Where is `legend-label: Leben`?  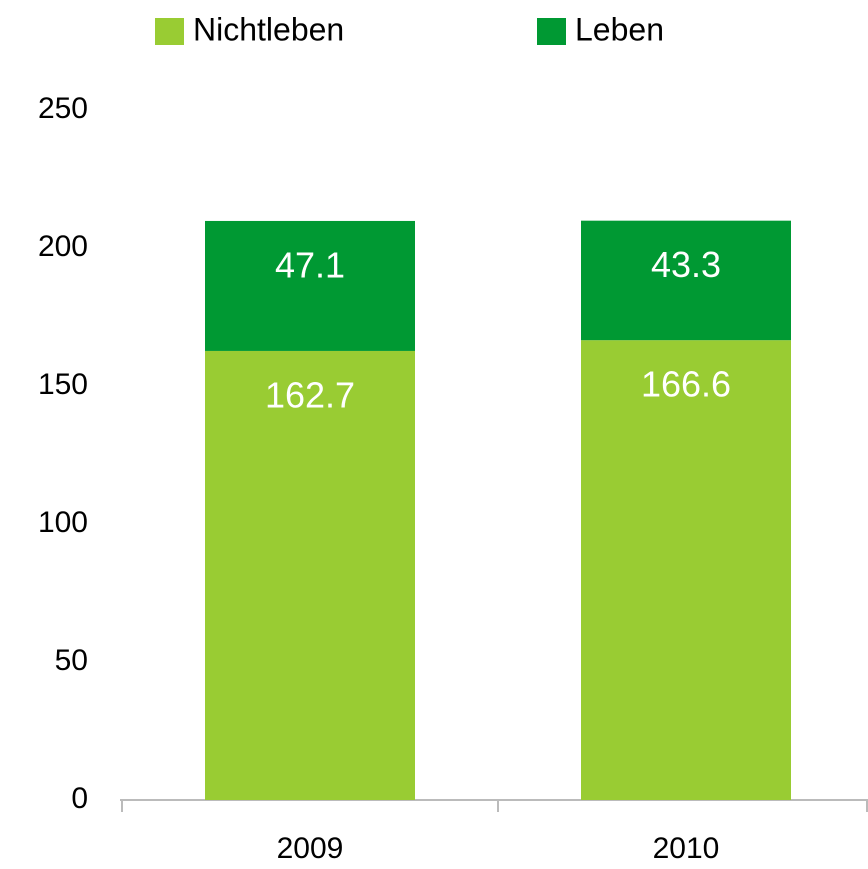
legend-label: Leben is located at coordinates (619, 29).